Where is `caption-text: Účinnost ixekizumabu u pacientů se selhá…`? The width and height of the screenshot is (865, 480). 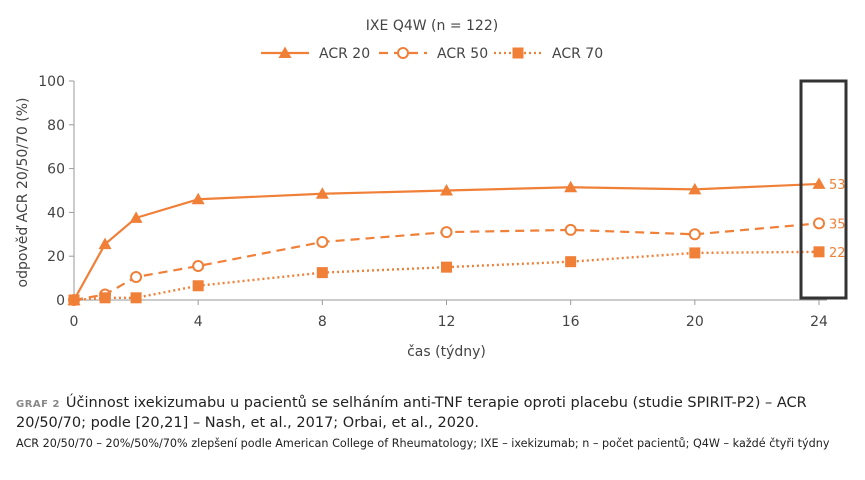
caption-text: Účinnost ixekizumabu u pacientů se selhá… is located at coordinates (411, 413).